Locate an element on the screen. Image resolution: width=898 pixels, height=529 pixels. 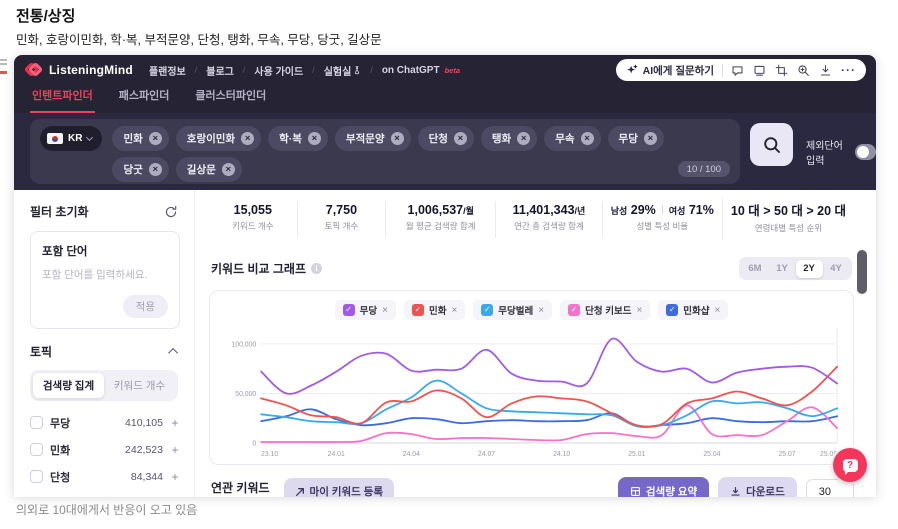
include-words-input is located at coordinates (105, 275).